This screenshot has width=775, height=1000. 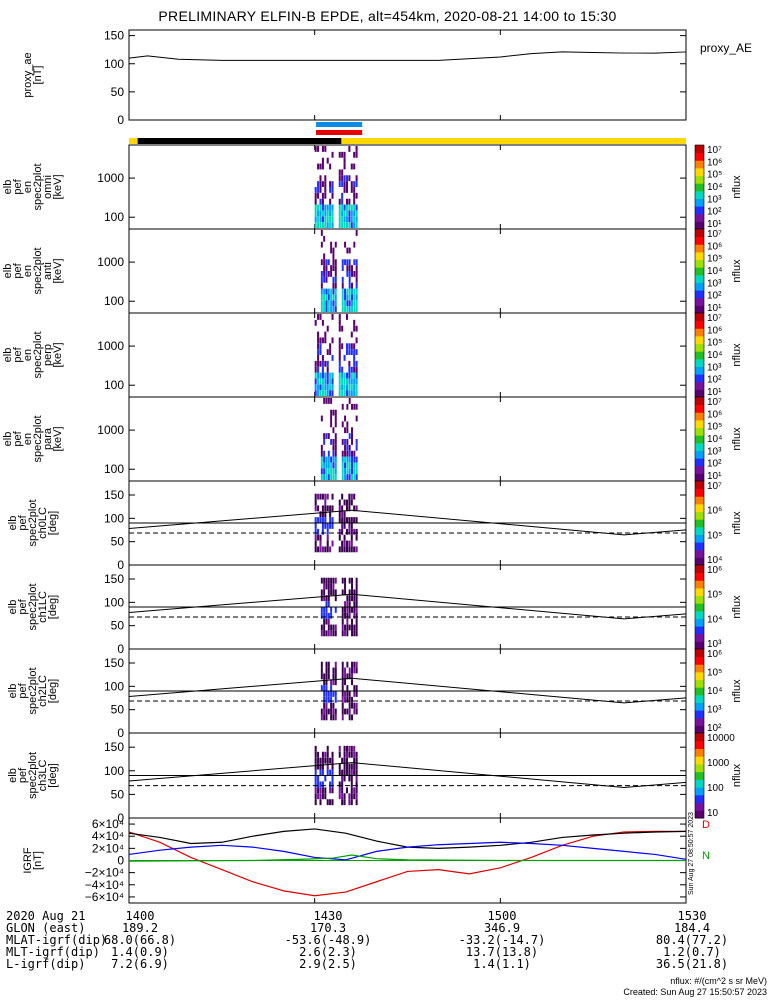 What do you see at coordinates (714, 212) in the screenshot?
I see `en_omni-colorbar-tick-label: 10²` at bounding box center [714, 212].